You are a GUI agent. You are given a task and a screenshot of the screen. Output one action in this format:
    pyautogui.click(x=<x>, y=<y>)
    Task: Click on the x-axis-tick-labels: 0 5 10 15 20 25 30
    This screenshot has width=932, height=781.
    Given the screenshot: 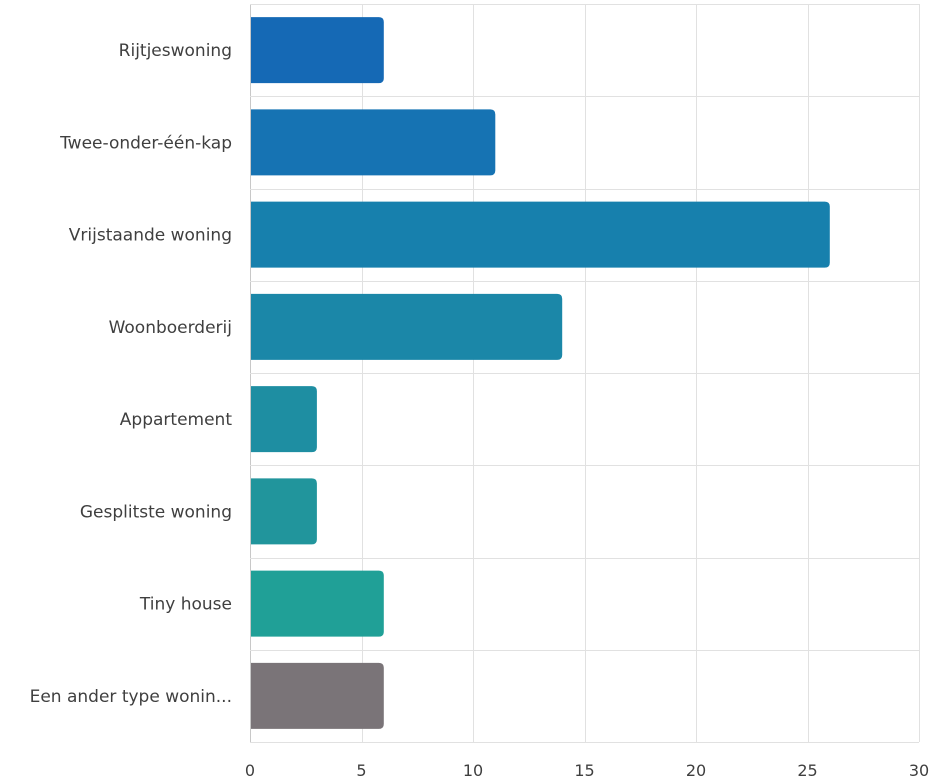 What is the action you would take?
    pyautogui.click(x=587, y=770)
    